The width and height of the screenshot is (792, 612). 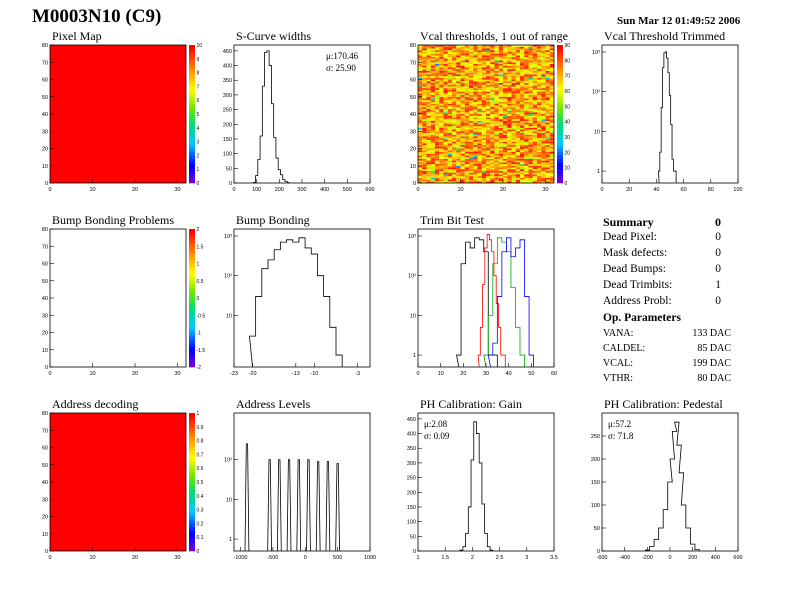 What do you see at coordinates (413, 537) in the screenshot?
I see `y-tick-label: 50` at bounding box center [413, 537].